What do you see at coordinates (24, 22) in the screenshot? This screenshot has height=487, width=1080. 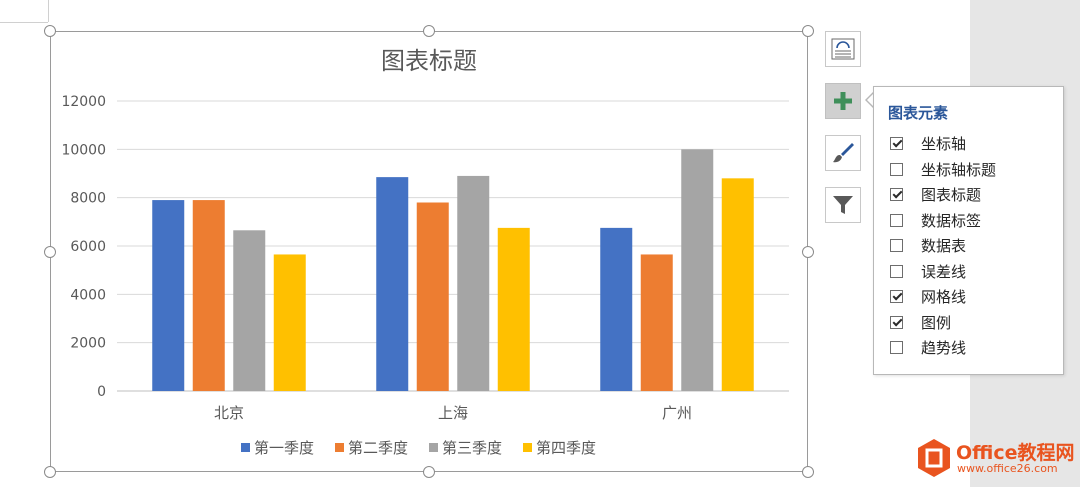 I see `guide-line-horizontal` at bounding box center [24, 22].